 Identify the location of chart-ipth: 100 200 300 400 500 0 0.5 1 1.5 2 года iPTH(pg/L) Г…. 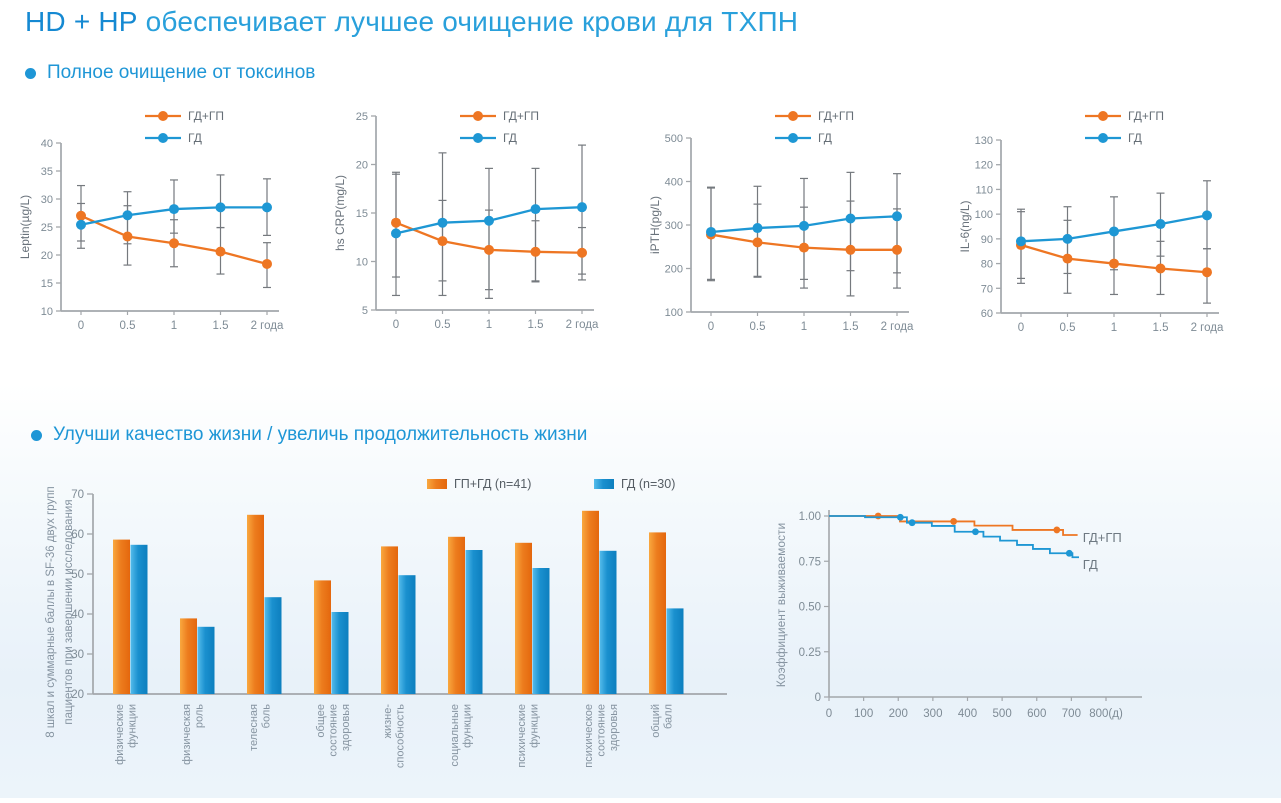
(801, 225).